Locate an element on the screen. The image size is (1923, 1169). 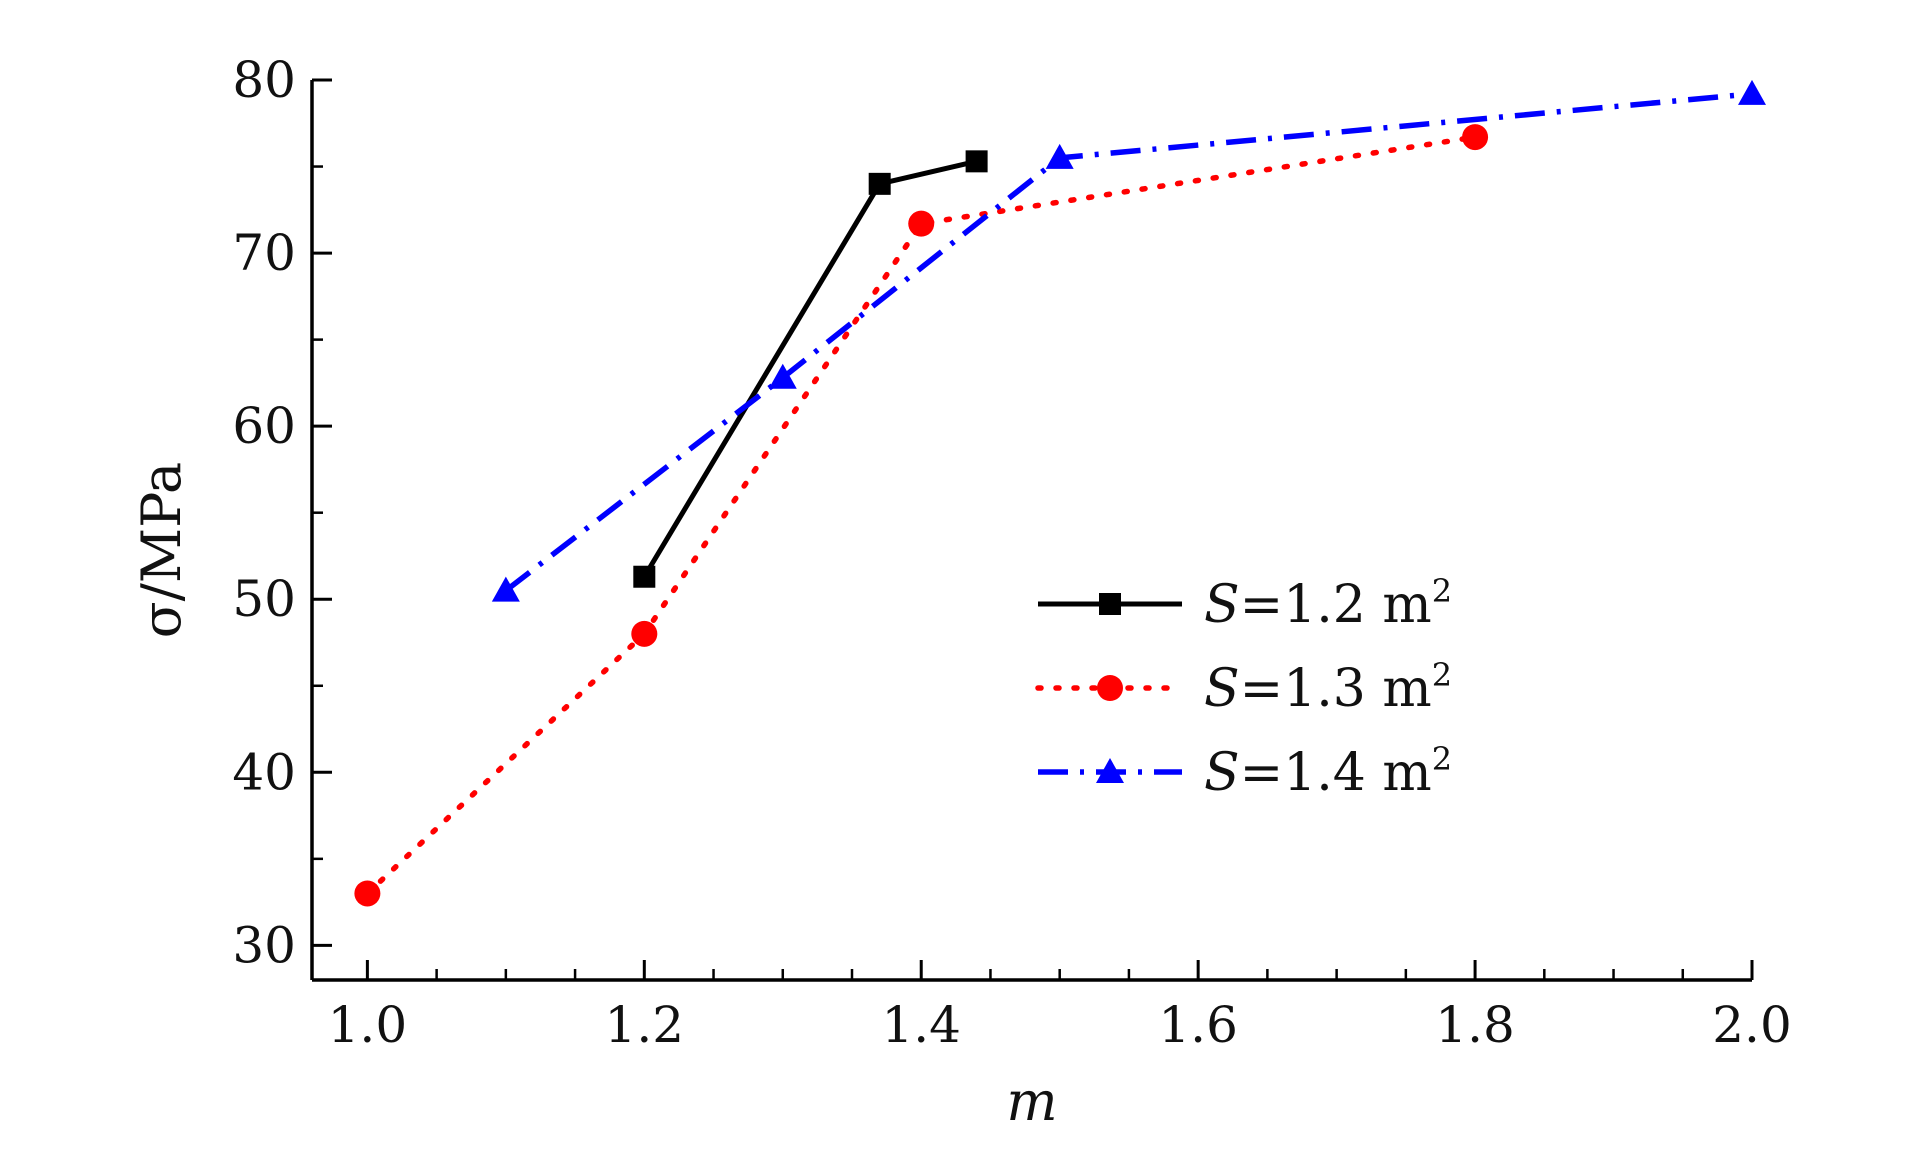
legend-label: S=1.3 m2 is located at coordinates (1328, 687).